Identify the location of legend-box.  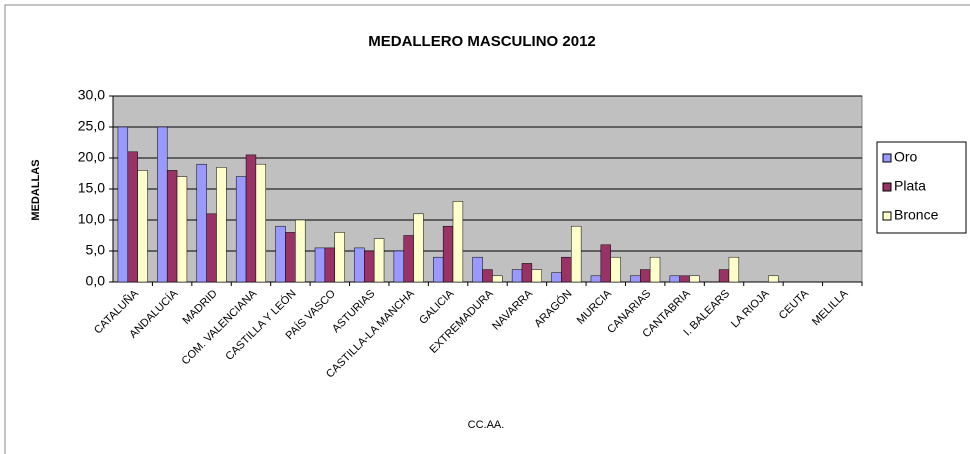
(921, 187).